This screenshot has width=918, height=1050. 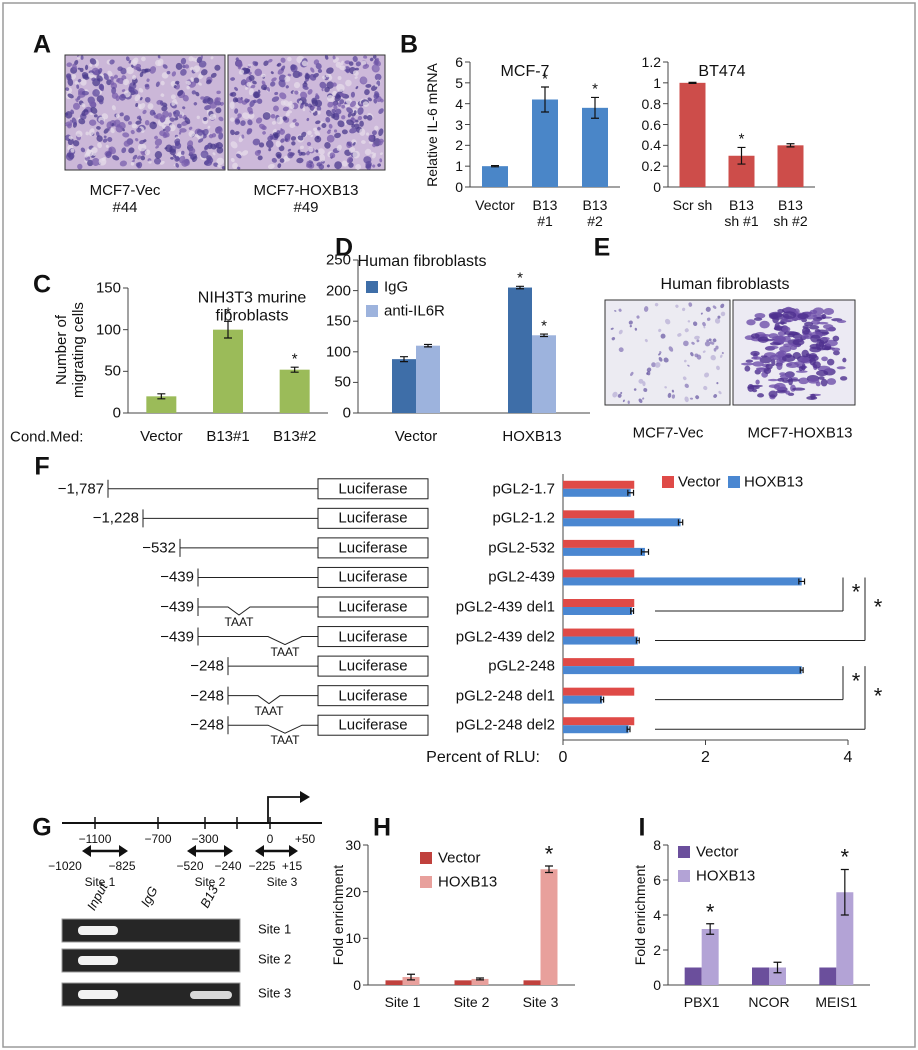 What do you see at coordinates (521, 577) in the screenshot?
I see `y-tick-label: pGL2-439` at bounding box center [521, 577].